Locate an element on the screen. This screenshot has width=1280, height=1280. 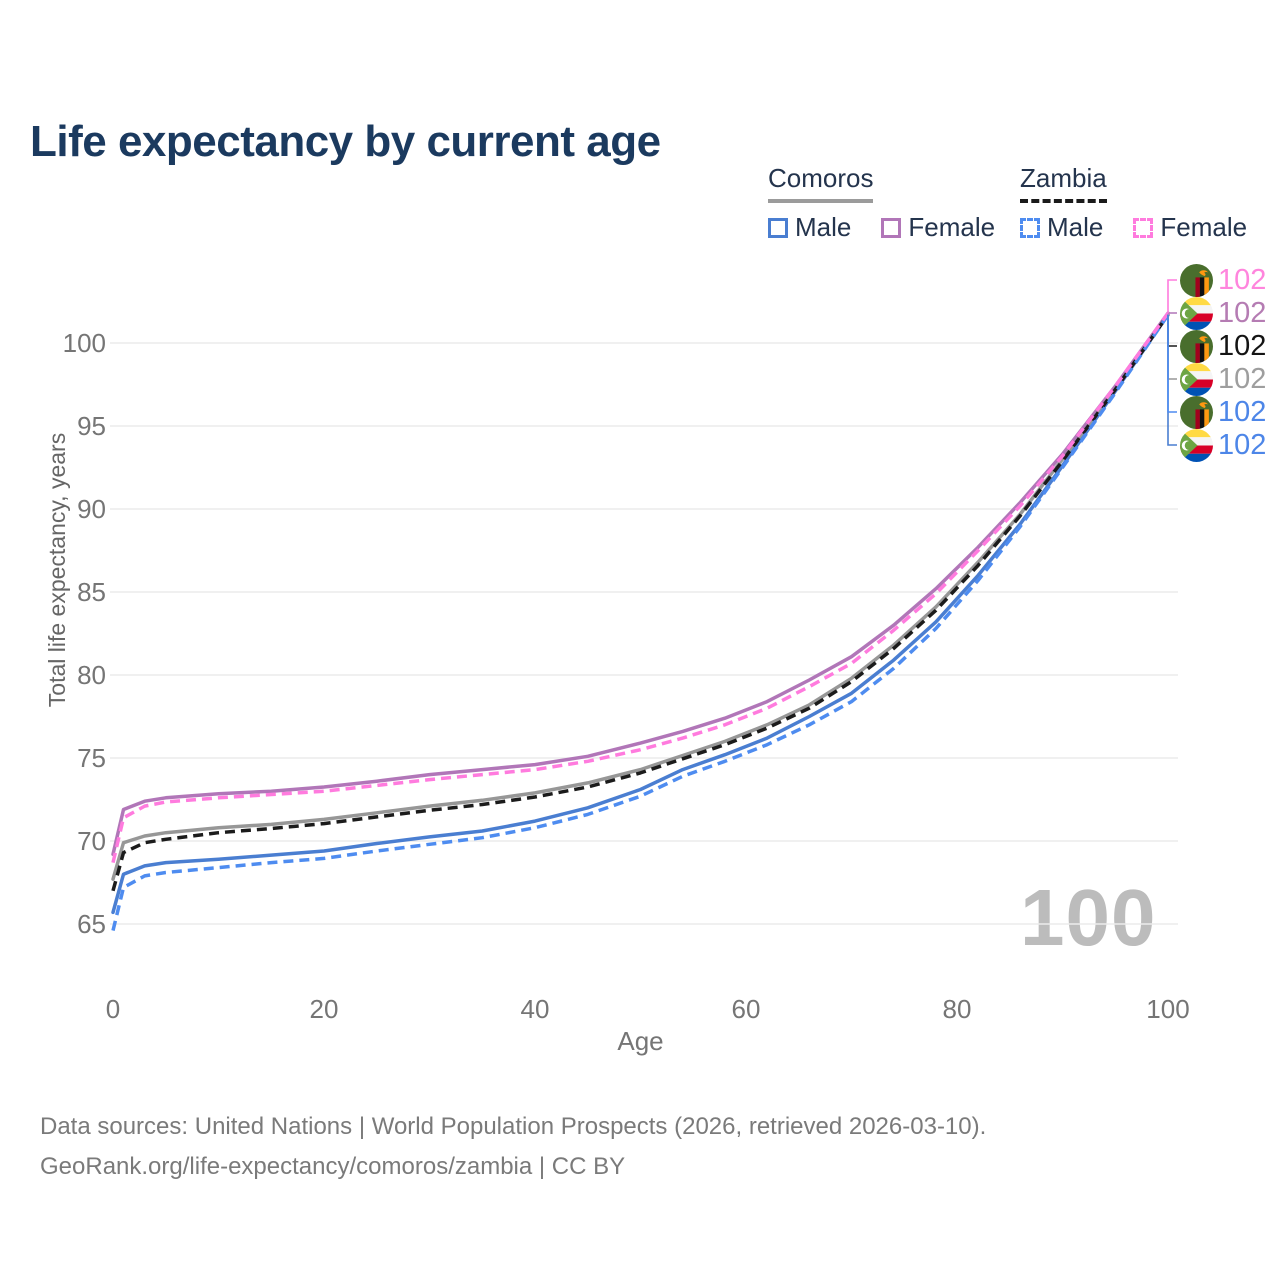
x-tick-label: 80 is located at coordinates (957, 1009).